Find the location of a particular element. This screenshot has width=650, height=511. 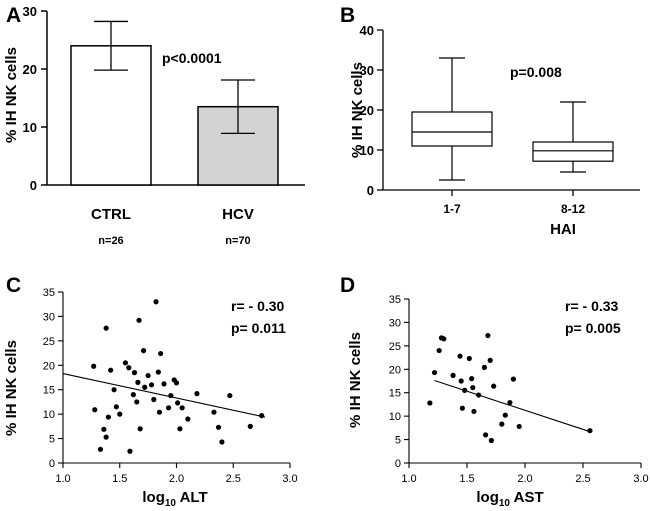

panel-c-y-tick-label: 20 is located at coordinates (49, 366).